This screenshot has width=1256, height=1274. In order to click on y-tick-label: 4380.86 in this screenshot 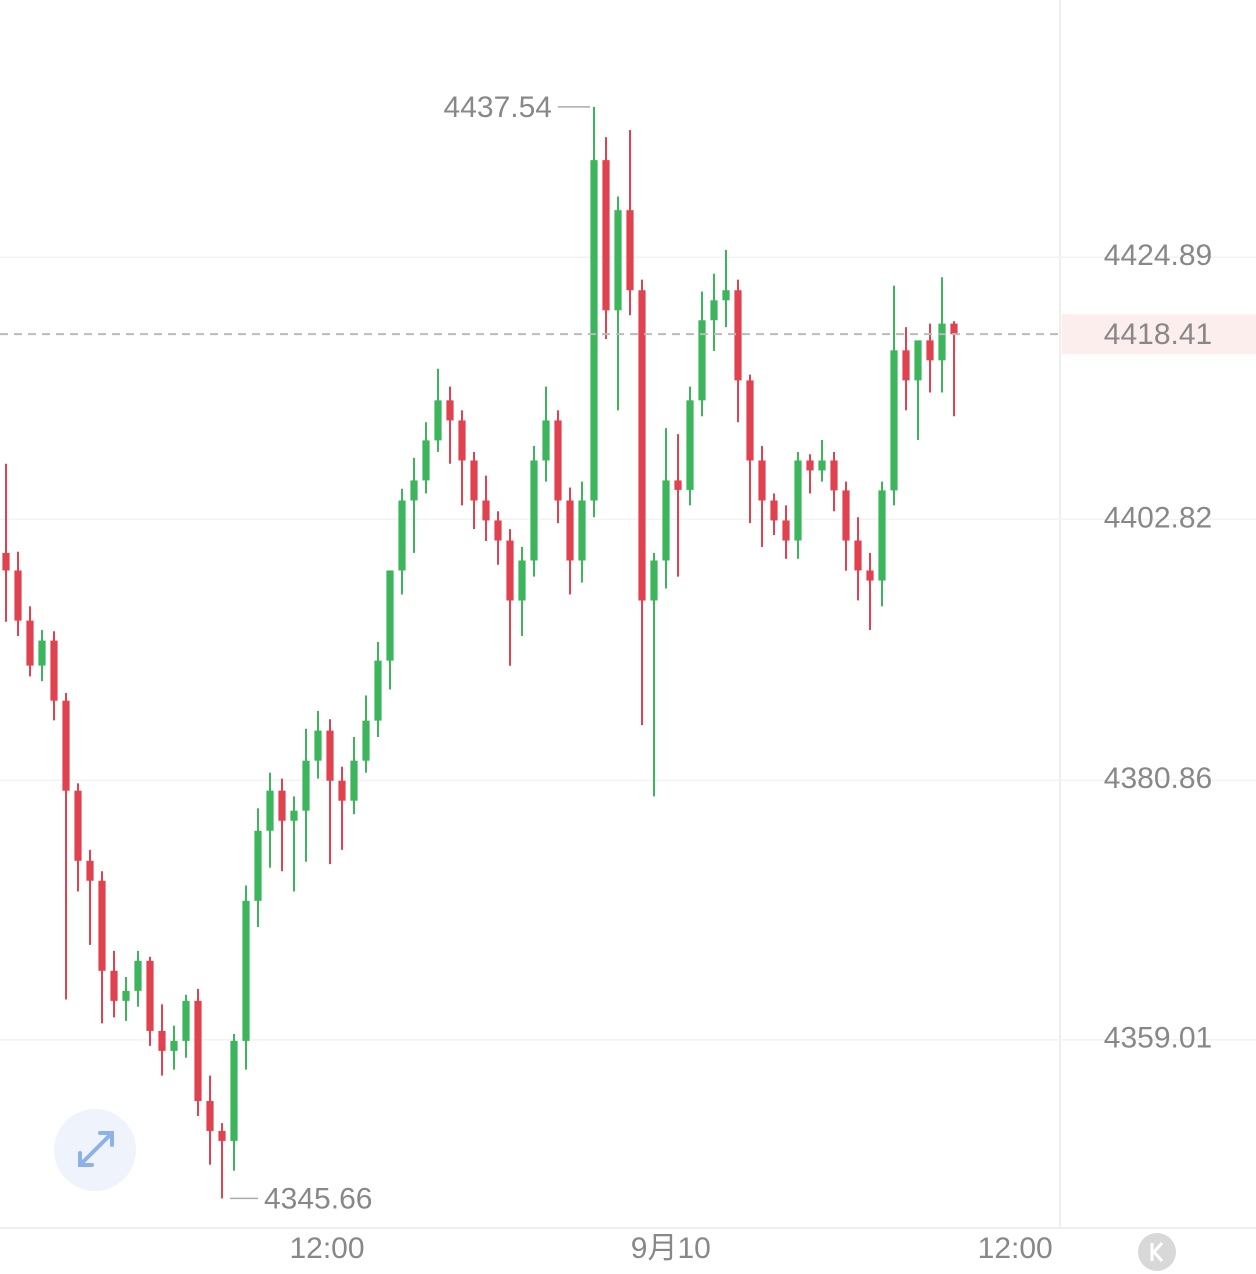, I will do `click(1158, 778)`.